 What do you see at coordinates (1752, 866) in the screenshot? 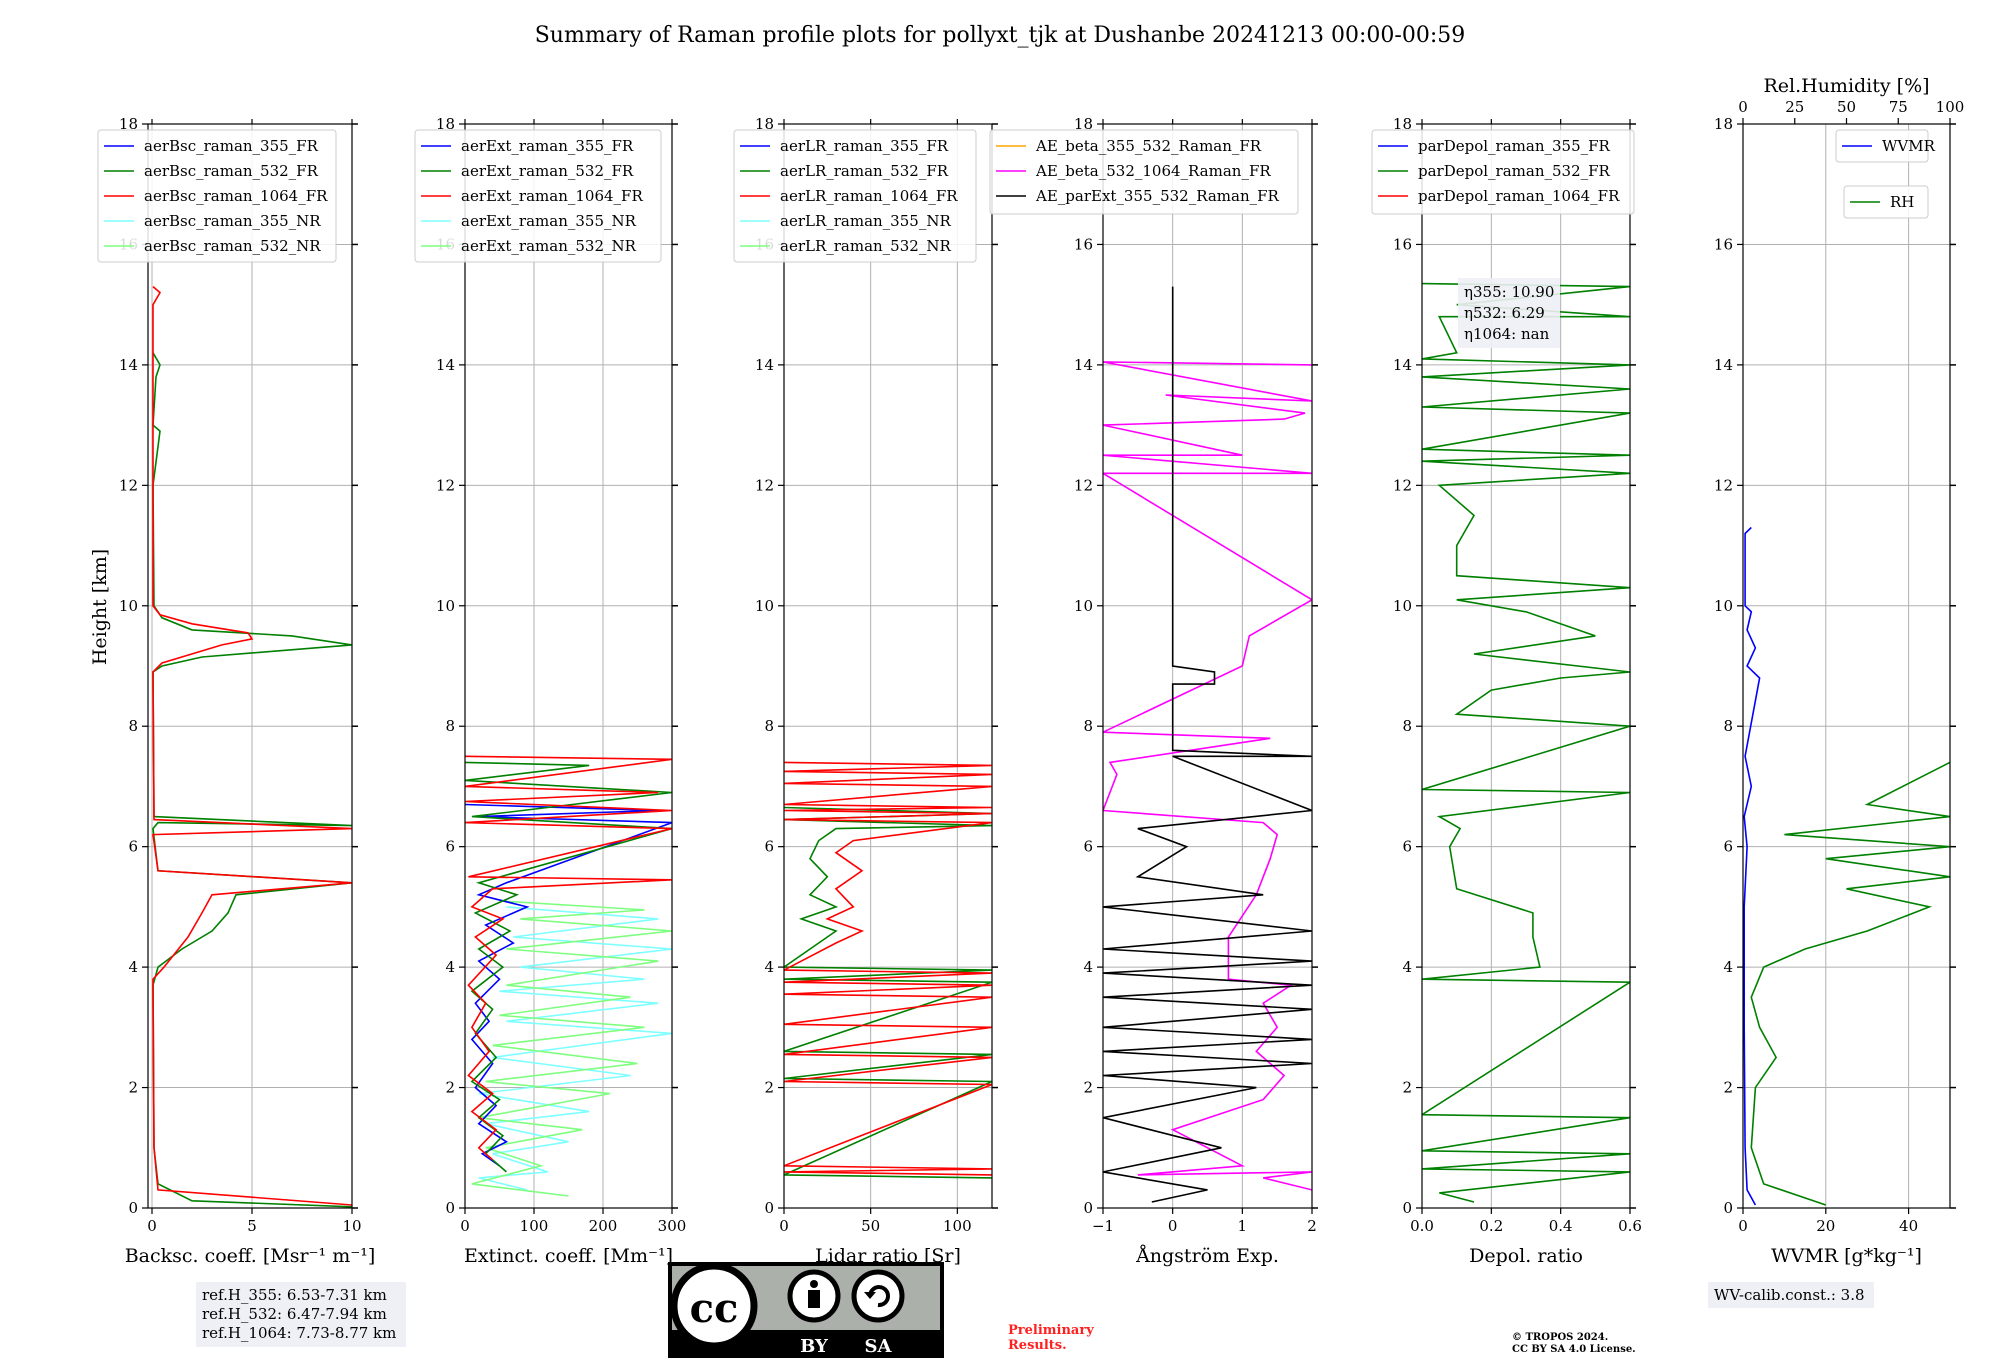
I see `series-WVMR` at bounding box center [1752, 866].